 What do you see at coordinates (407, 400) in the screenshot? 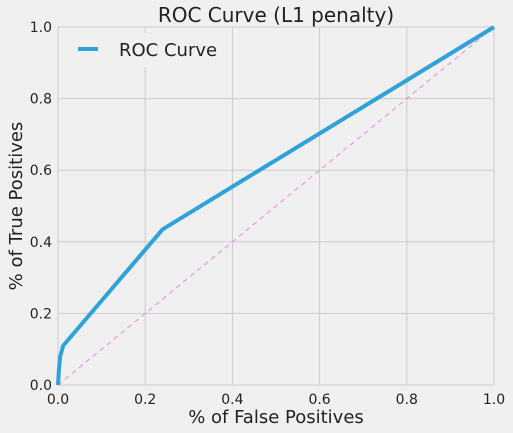
I see `x-tick-label: 0.8` at bounding box center [407, 400].